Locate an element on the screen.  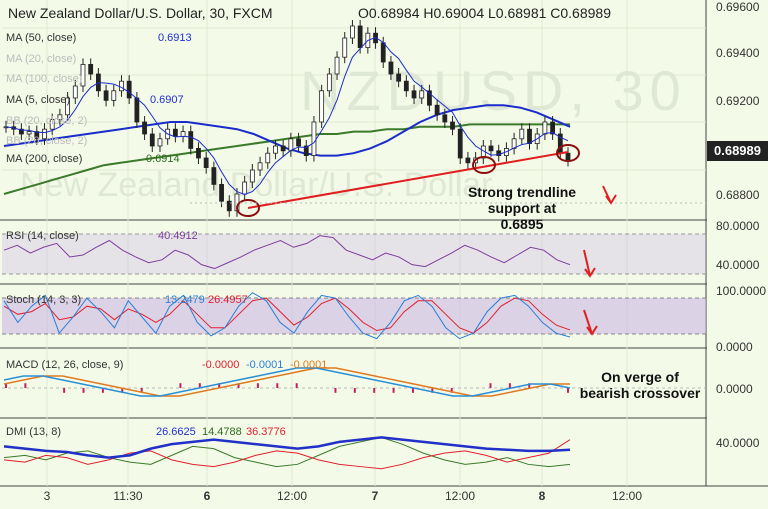
time-tick: 12:00 is located at coordinates (627, 496).